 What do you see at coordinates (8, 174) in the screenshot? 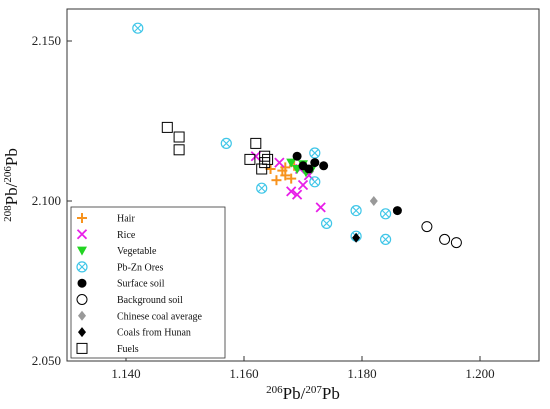
I see `y-axis-title-sup2: 206` at bounding box center [8, 174].